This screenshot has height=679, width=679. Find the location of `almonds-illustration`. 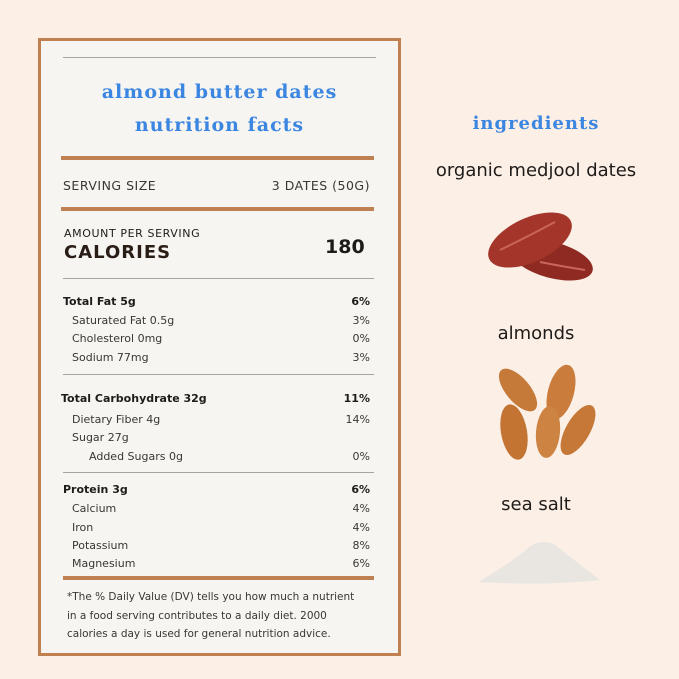

almonds-illustration is located at coordinates (547, 412).